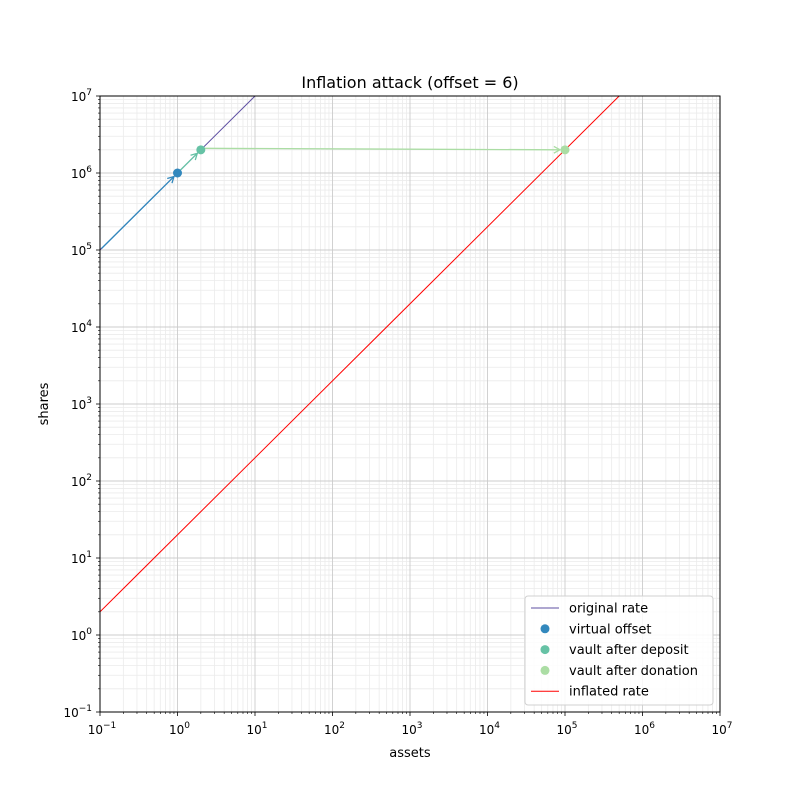 Image resolution: width=800 pixels, height=804 pixels. Describe the element at coordinates (411, 729) in the screenshot. I see `x-tick-label: 10³` at that location.